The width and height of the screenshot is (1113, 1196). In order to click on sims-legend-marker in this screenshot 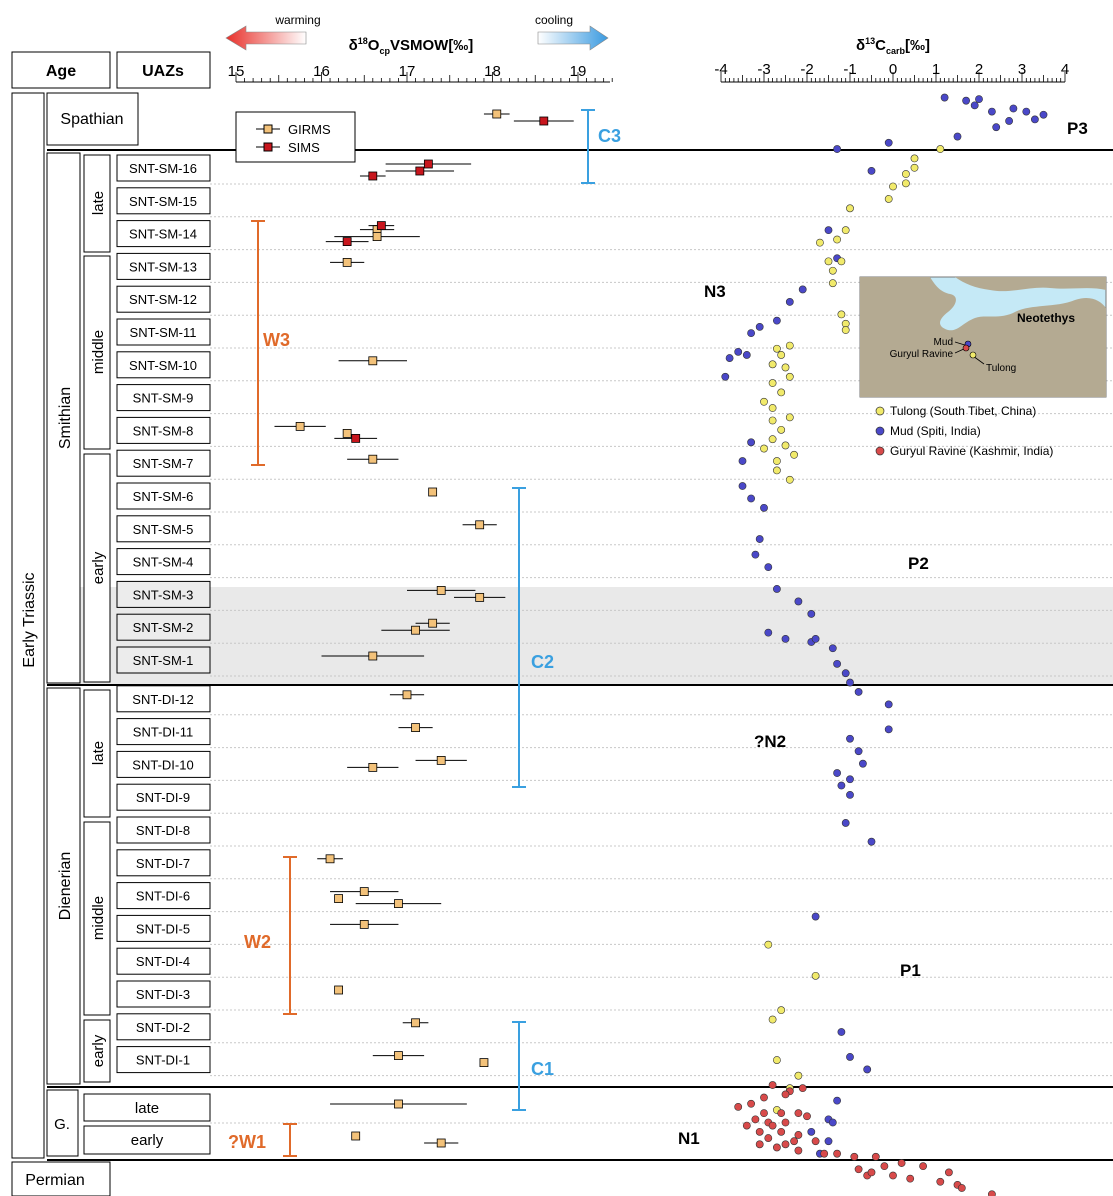, I will do `click(268, 147)`.